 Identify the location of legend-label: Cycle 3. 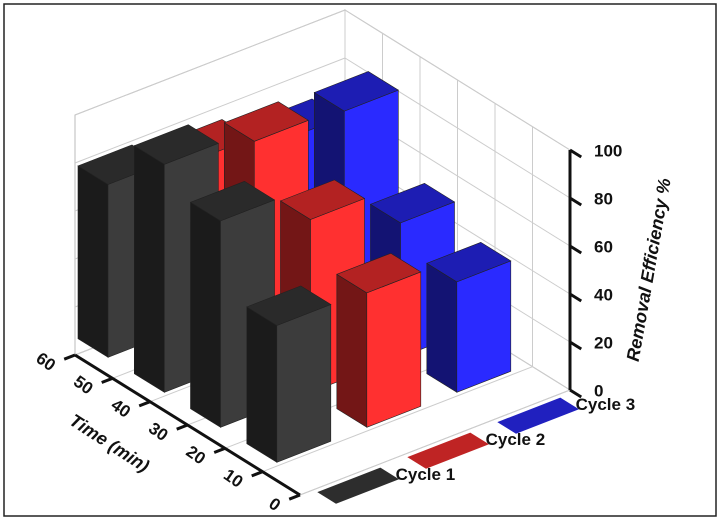
(606, 404).